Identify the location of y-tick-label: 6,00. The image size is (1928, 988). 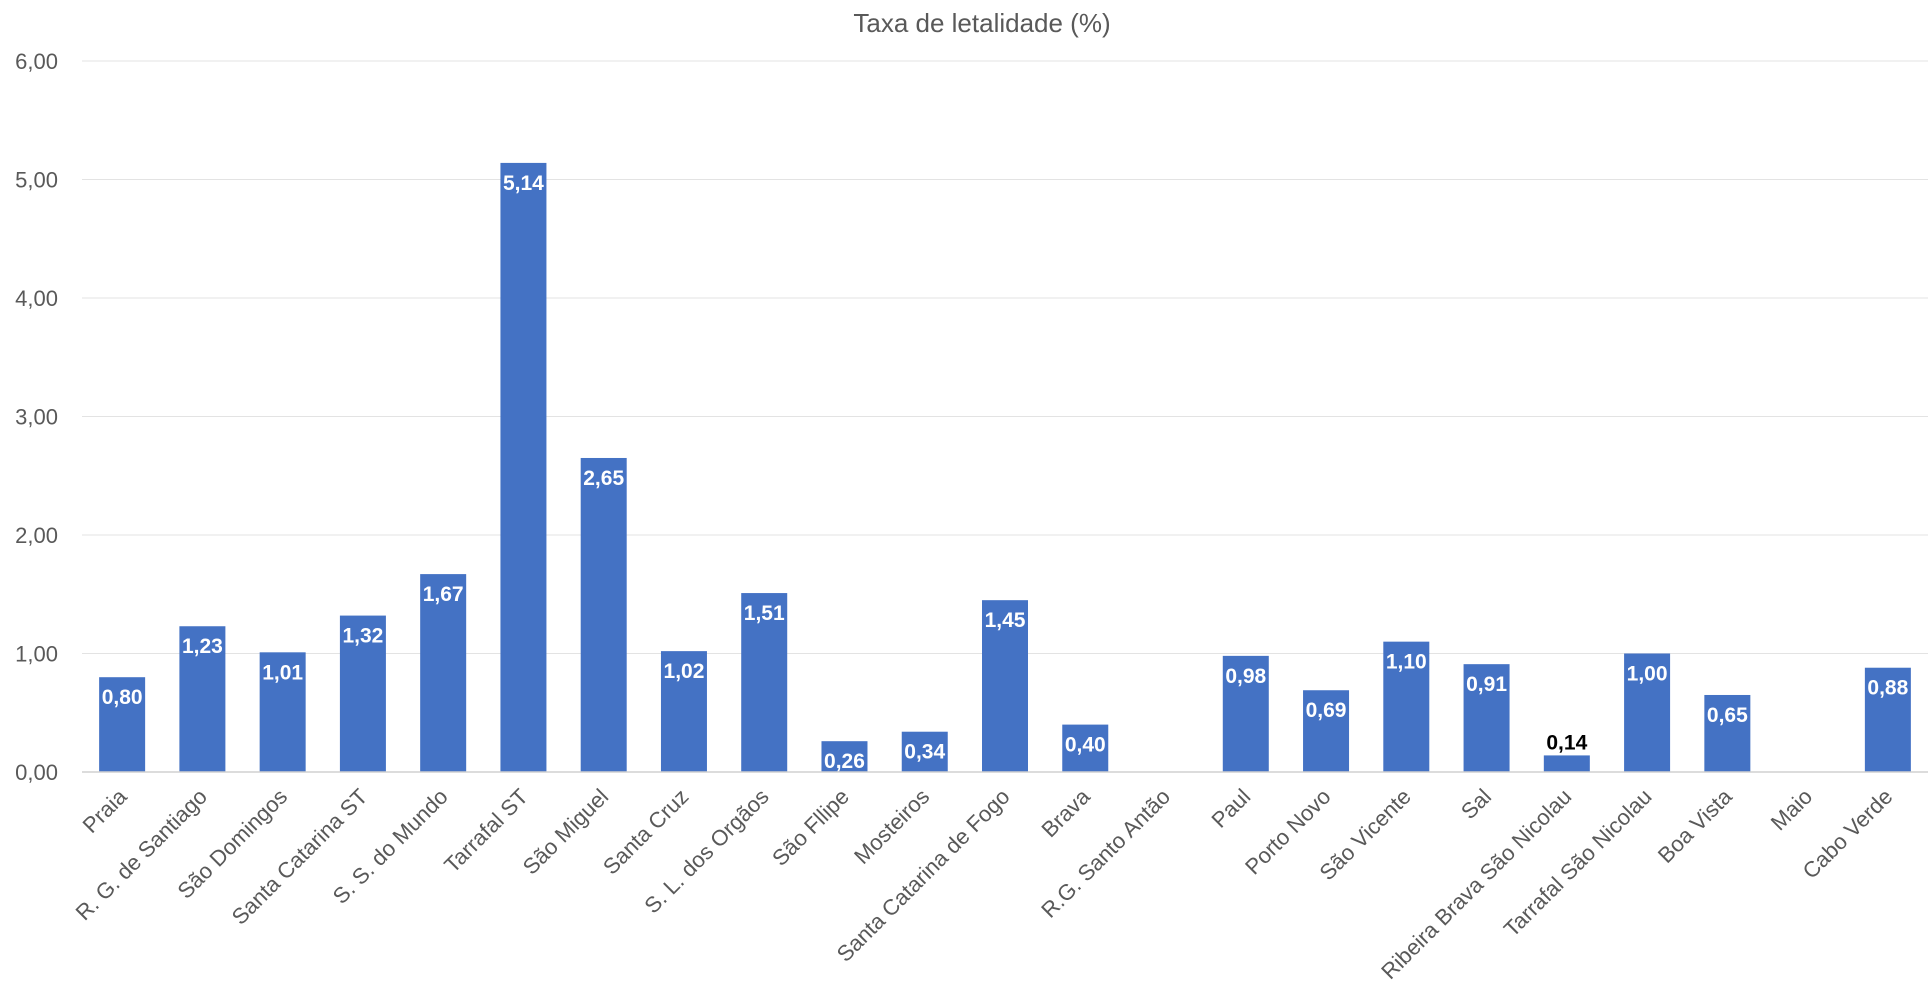
(36, 61).